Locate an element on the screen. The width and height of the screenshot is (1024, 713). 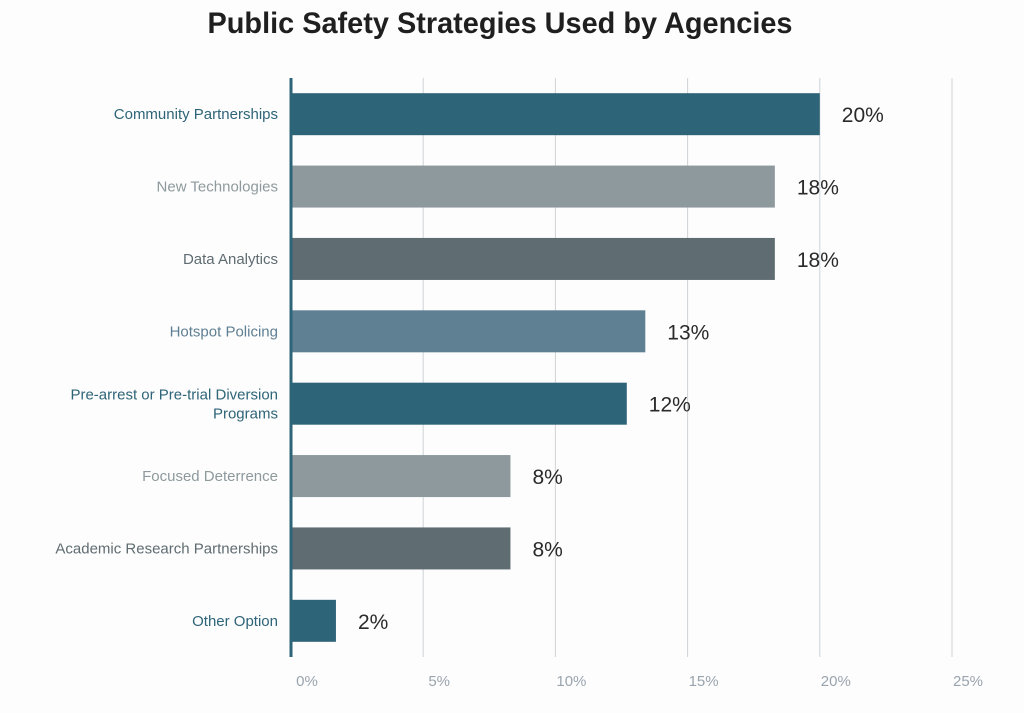
category-label-line: Hotspot Policing is located at coordinates (224, 331).